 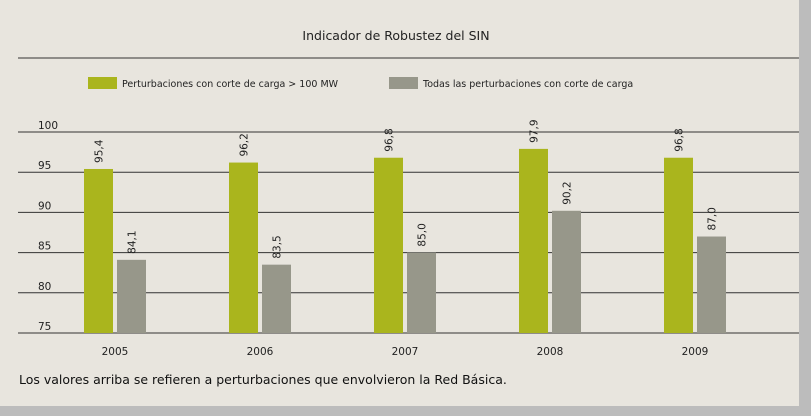 What do you see at coordinates (711, 284) in the screenshot?
I see `bar-series-2-2009` at bounding box center [711, 284].